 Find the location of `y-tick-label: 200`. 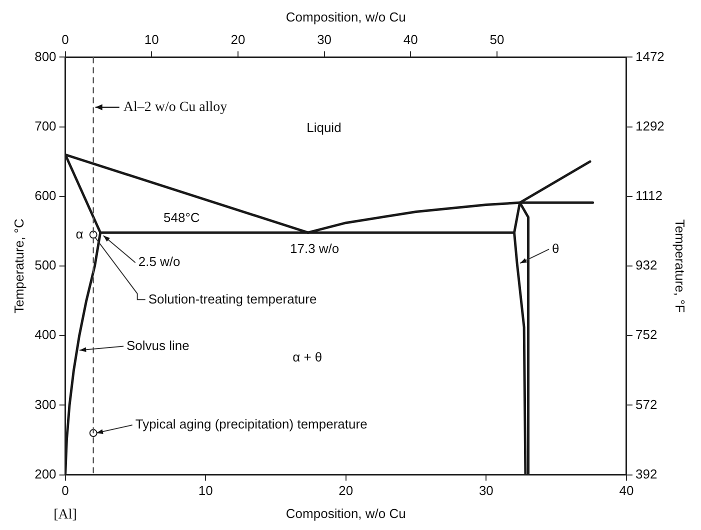

y-tick-label: 200 is located at coordinates (45, 474).